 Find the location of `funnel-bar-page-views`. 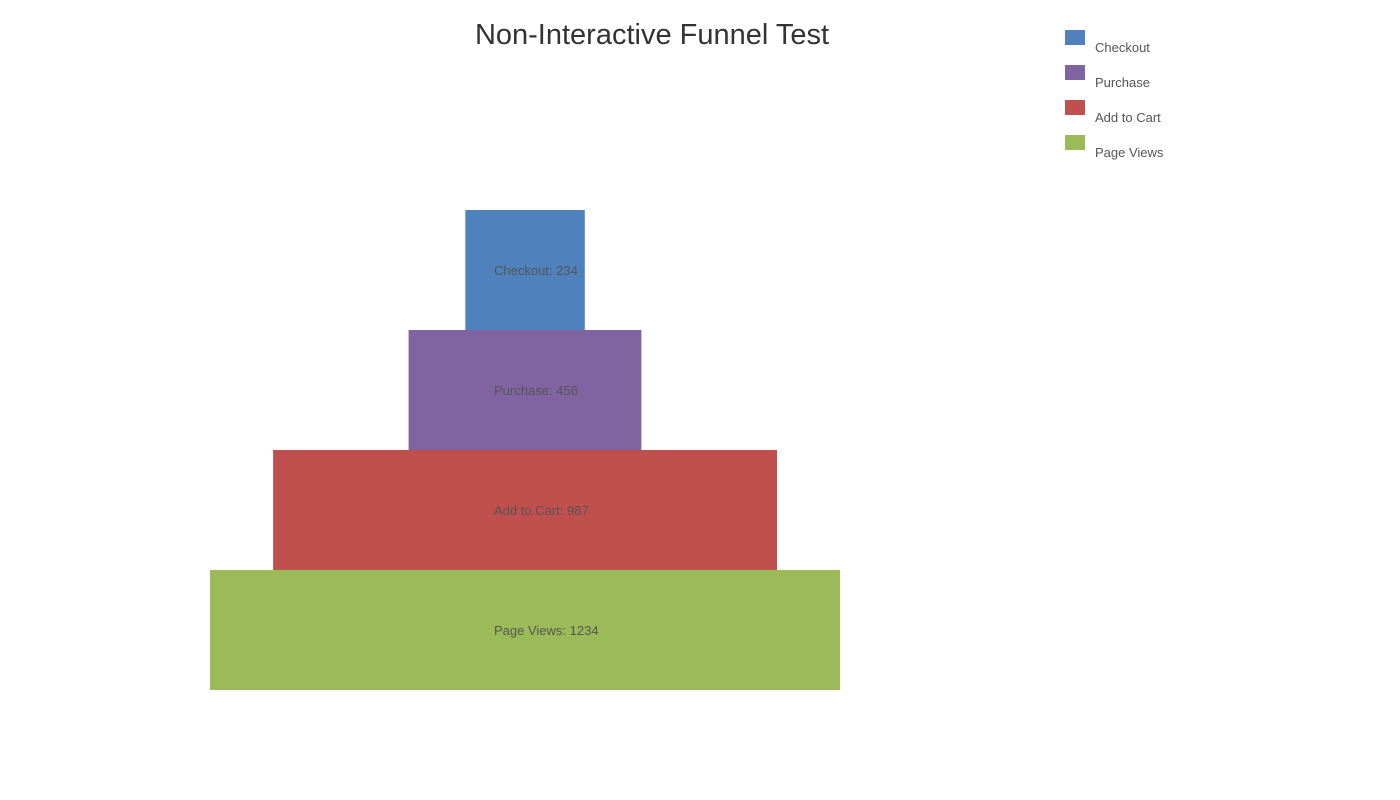

funnel-bar-page-views is located at coordinates (525, 630).